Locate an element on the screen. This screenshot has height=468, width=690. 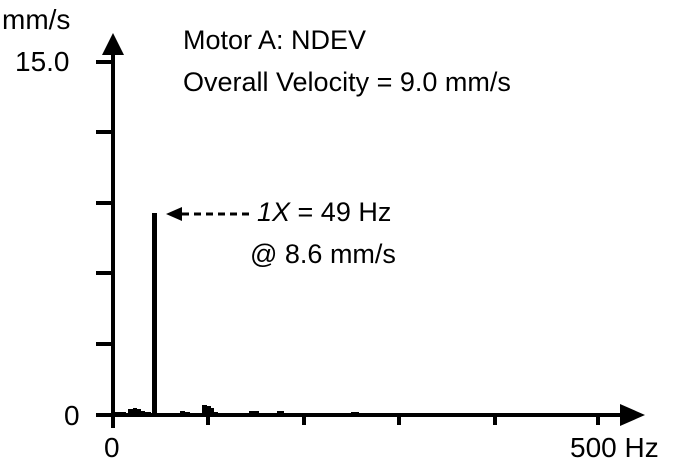
annotation-frequency: = 49 Hz is located at coordinates (341, 212).